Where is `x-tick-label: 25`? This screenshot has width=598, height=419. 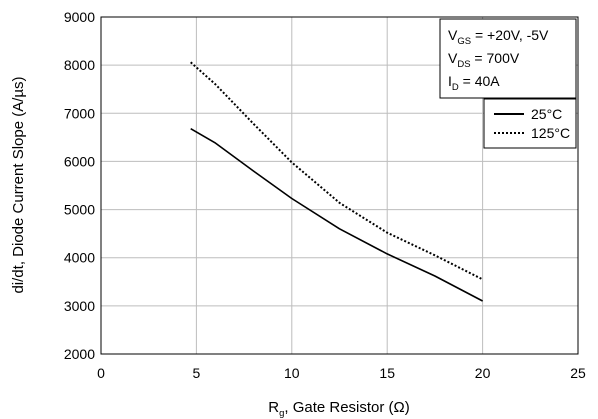
x-tick-label: 25 is located at coordinates (578, 373).